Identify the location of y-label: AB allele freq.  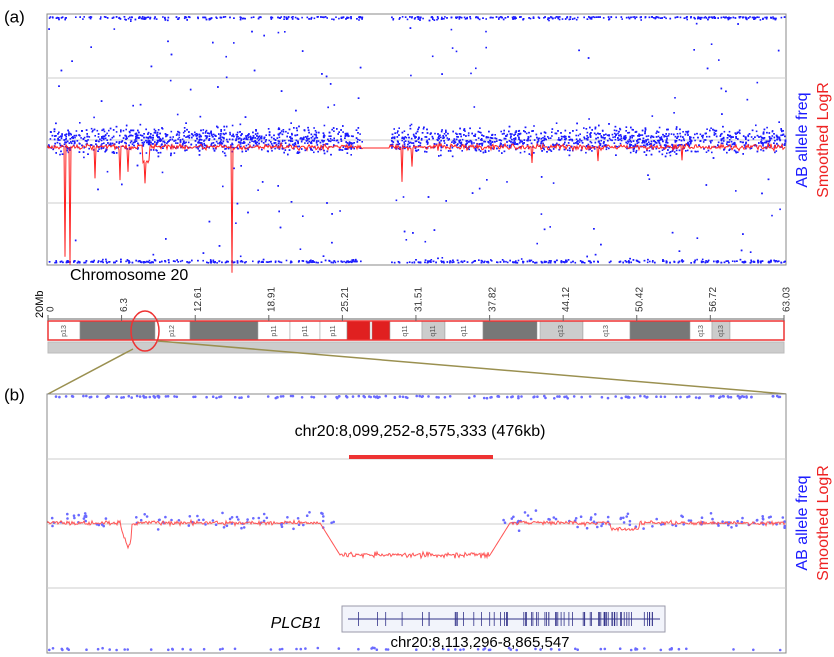
(802, 139).